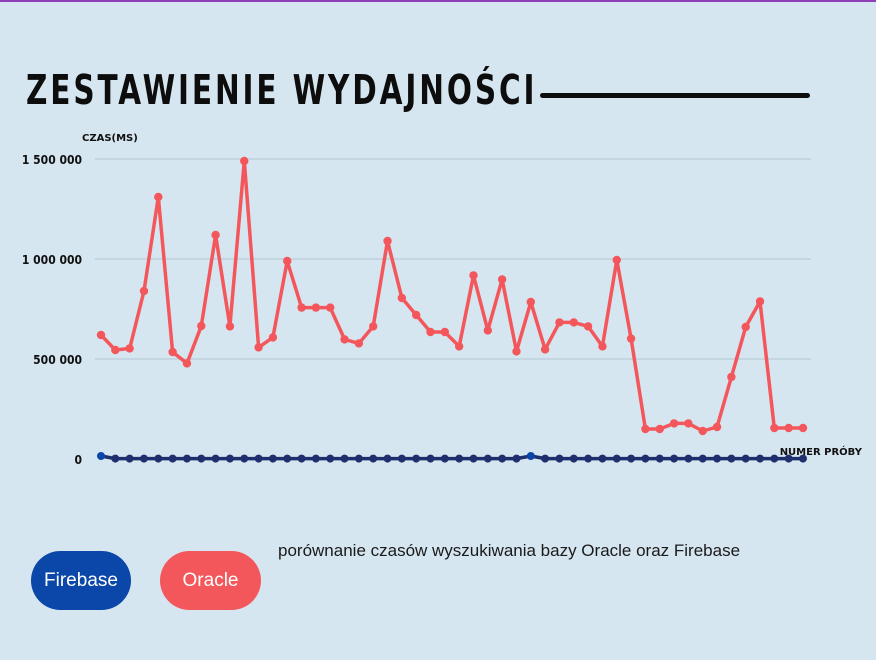 Image resolution: width=876 pixels, height=660 pixels. What do you see at coordinates (451, 457) in the screenshot?
I see `series-line-firebase` at bounding box center [451, 457].